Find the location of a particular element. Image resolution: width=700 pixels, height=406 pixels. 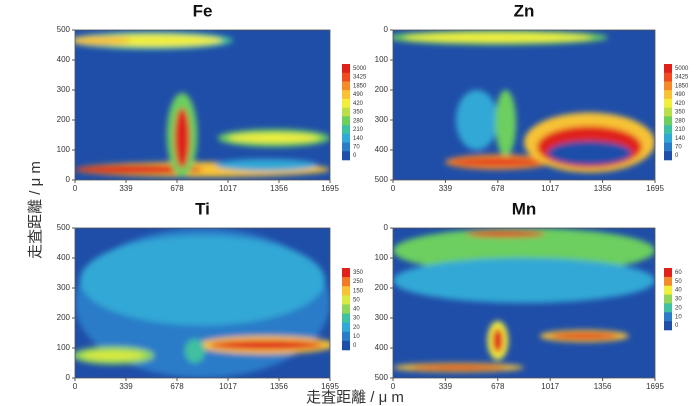

colorbar-label: 30 is located at coordinates (678, 300).